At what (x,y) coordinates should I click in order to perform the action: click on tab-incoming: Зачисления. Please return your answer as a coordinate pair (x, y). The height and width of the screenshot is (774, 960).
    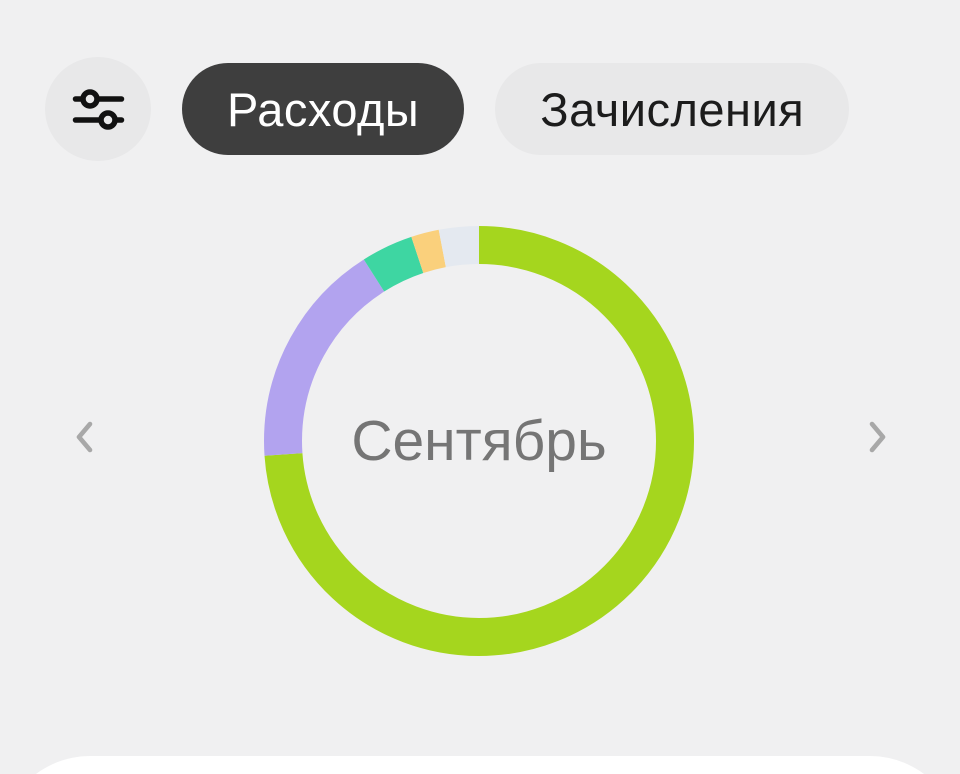
    Looking at the image, I should click on (672, 109).